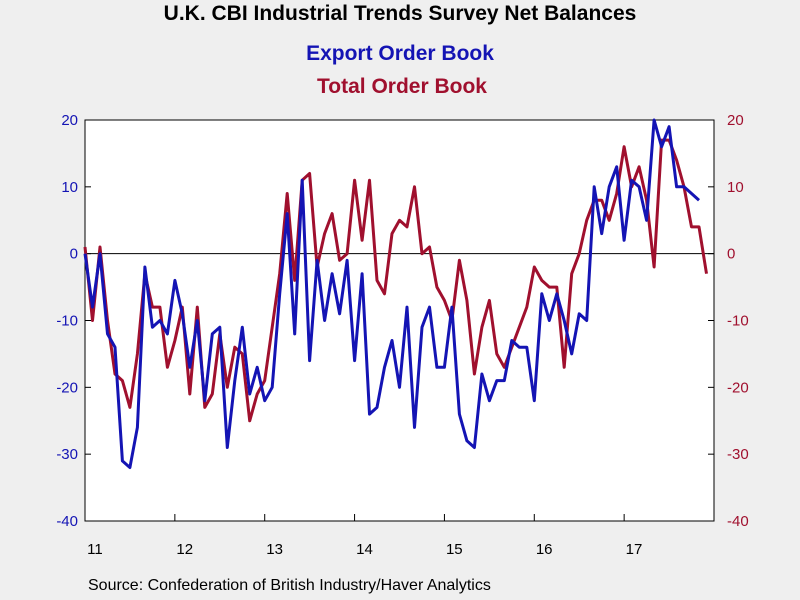 This screenshot has height=600, width=800. Describe the element at coordinates (69, 120) in the screenshot. I see `left-tick-label: 20` at that location.